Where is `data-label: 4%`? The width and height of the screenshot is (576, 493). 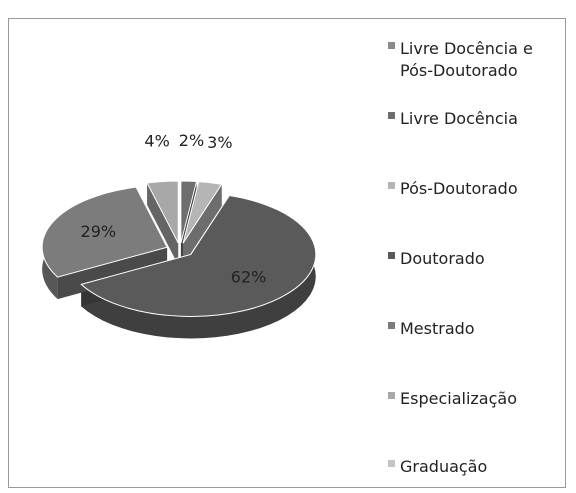 data-label: 4% is located at coordinates (156, 141).